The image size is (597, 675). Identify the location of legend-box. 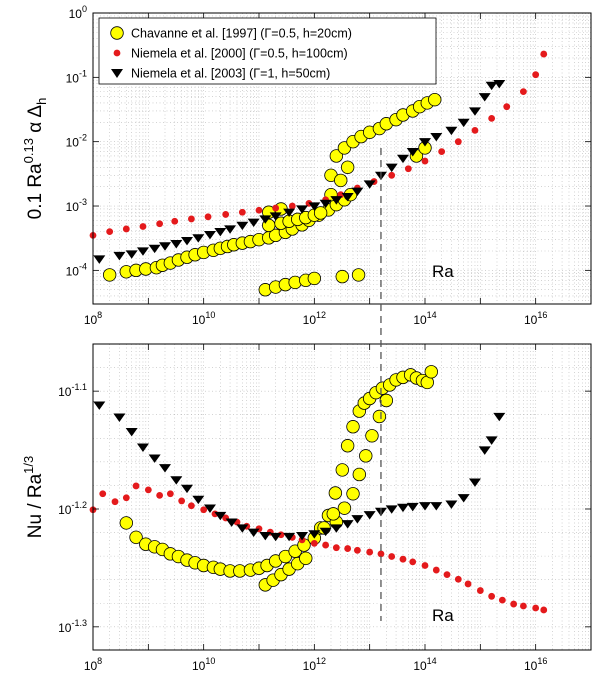
(267, 51).